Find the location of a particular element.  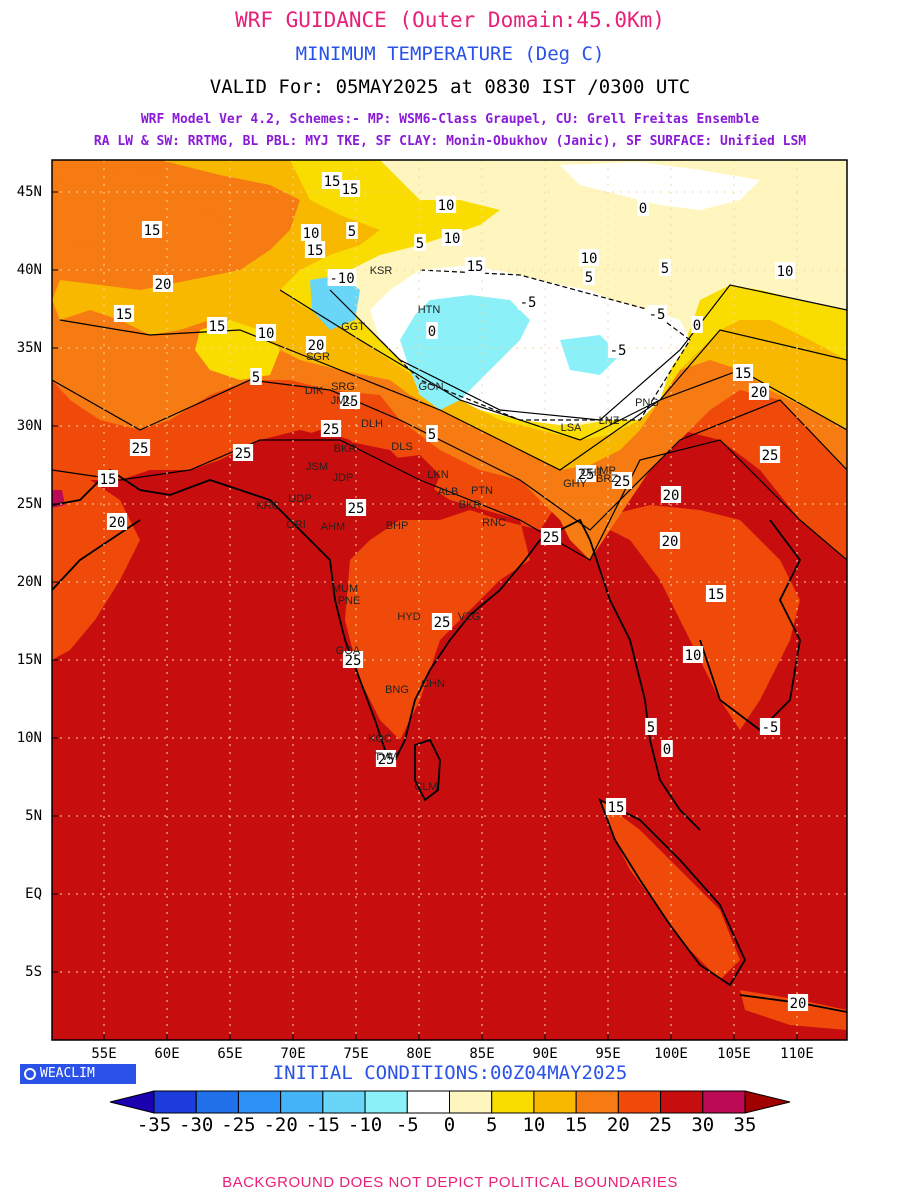

colorbar-tick-label: 0 is located at coordinates (449, 1125).